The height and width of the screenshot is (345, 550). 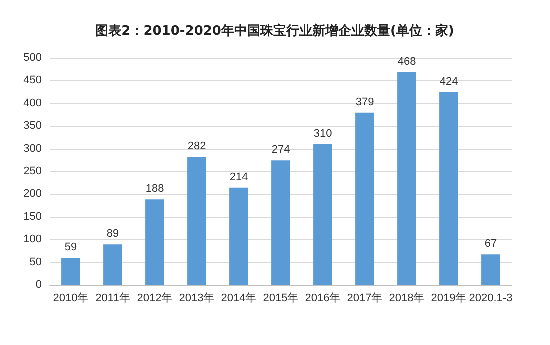 I want to click on x-tick-label: 2010年, so click(x=71, y=298).